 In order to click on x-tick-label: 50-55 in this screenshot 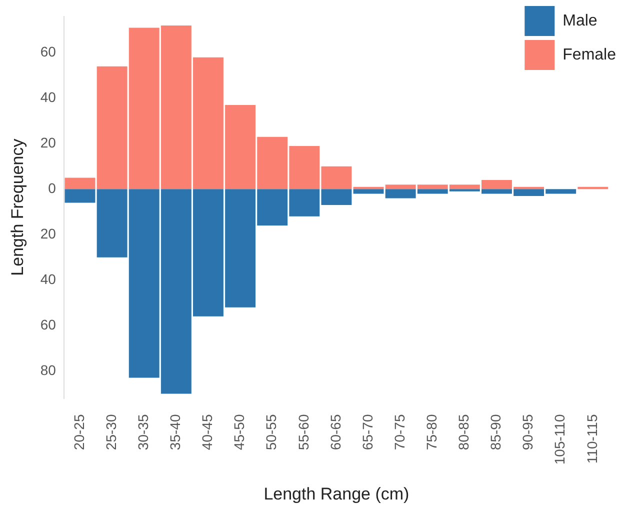, I will do `click(271, 432)`.